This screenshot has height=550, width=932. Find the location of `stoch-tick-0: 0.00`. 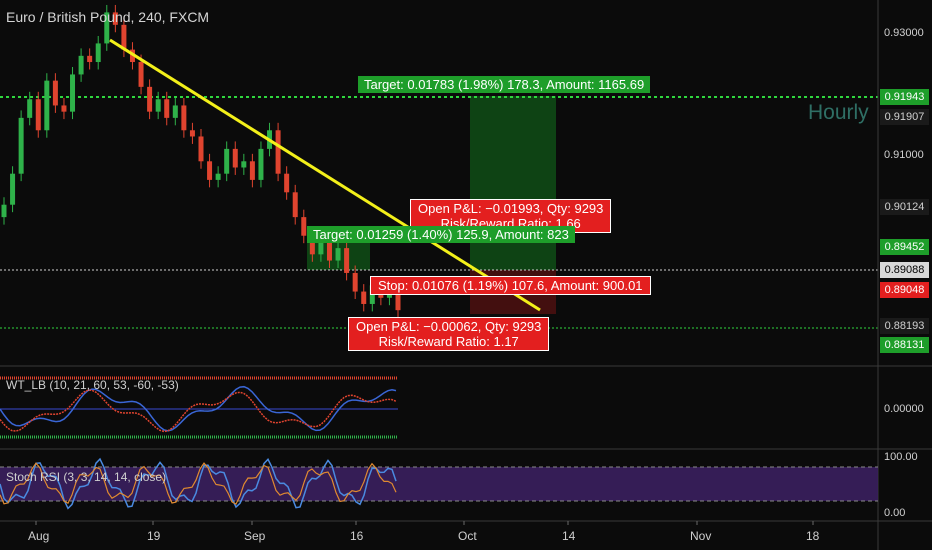

stoch-tick-0: 0.00 is located at coordinates (895, 513).